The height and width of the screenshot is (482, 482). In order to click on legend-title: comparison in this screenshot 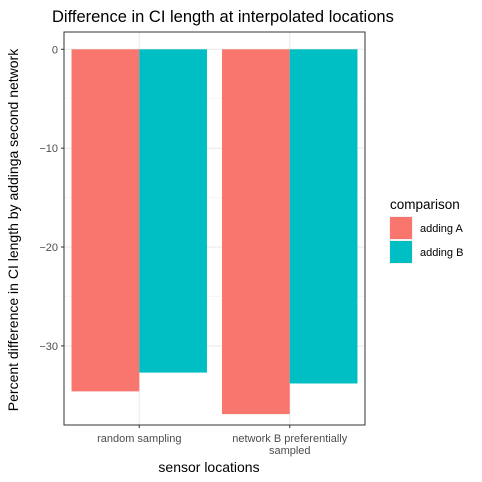, I will do `click(425, 204)`.